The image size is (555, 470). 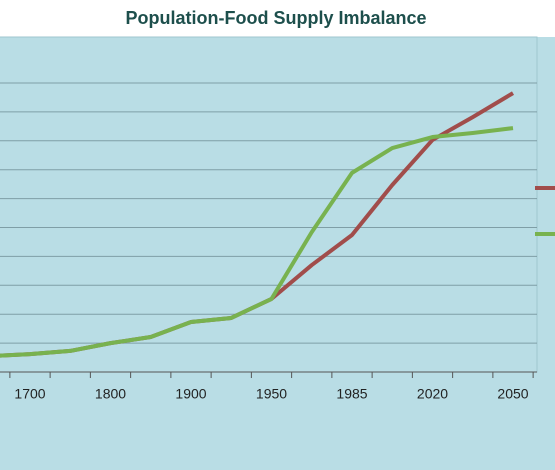 What do you see at coordinates (351, 394) in the screenshot?
I see `x-tick-label: 1985` at bounding box center [351, 394].